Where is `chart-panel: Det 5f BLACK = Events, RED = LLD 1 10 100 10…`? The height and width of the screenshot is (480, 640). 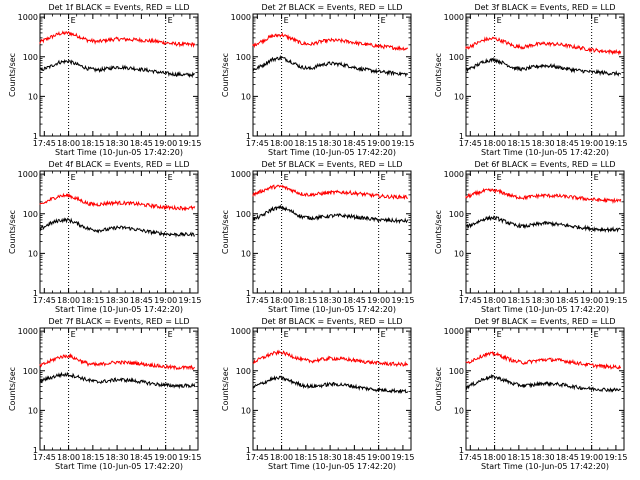
chart-panel: Det 5f BLACK = Events, RED = LLD 1 10 100 10… is located at coordinates (317, 237).